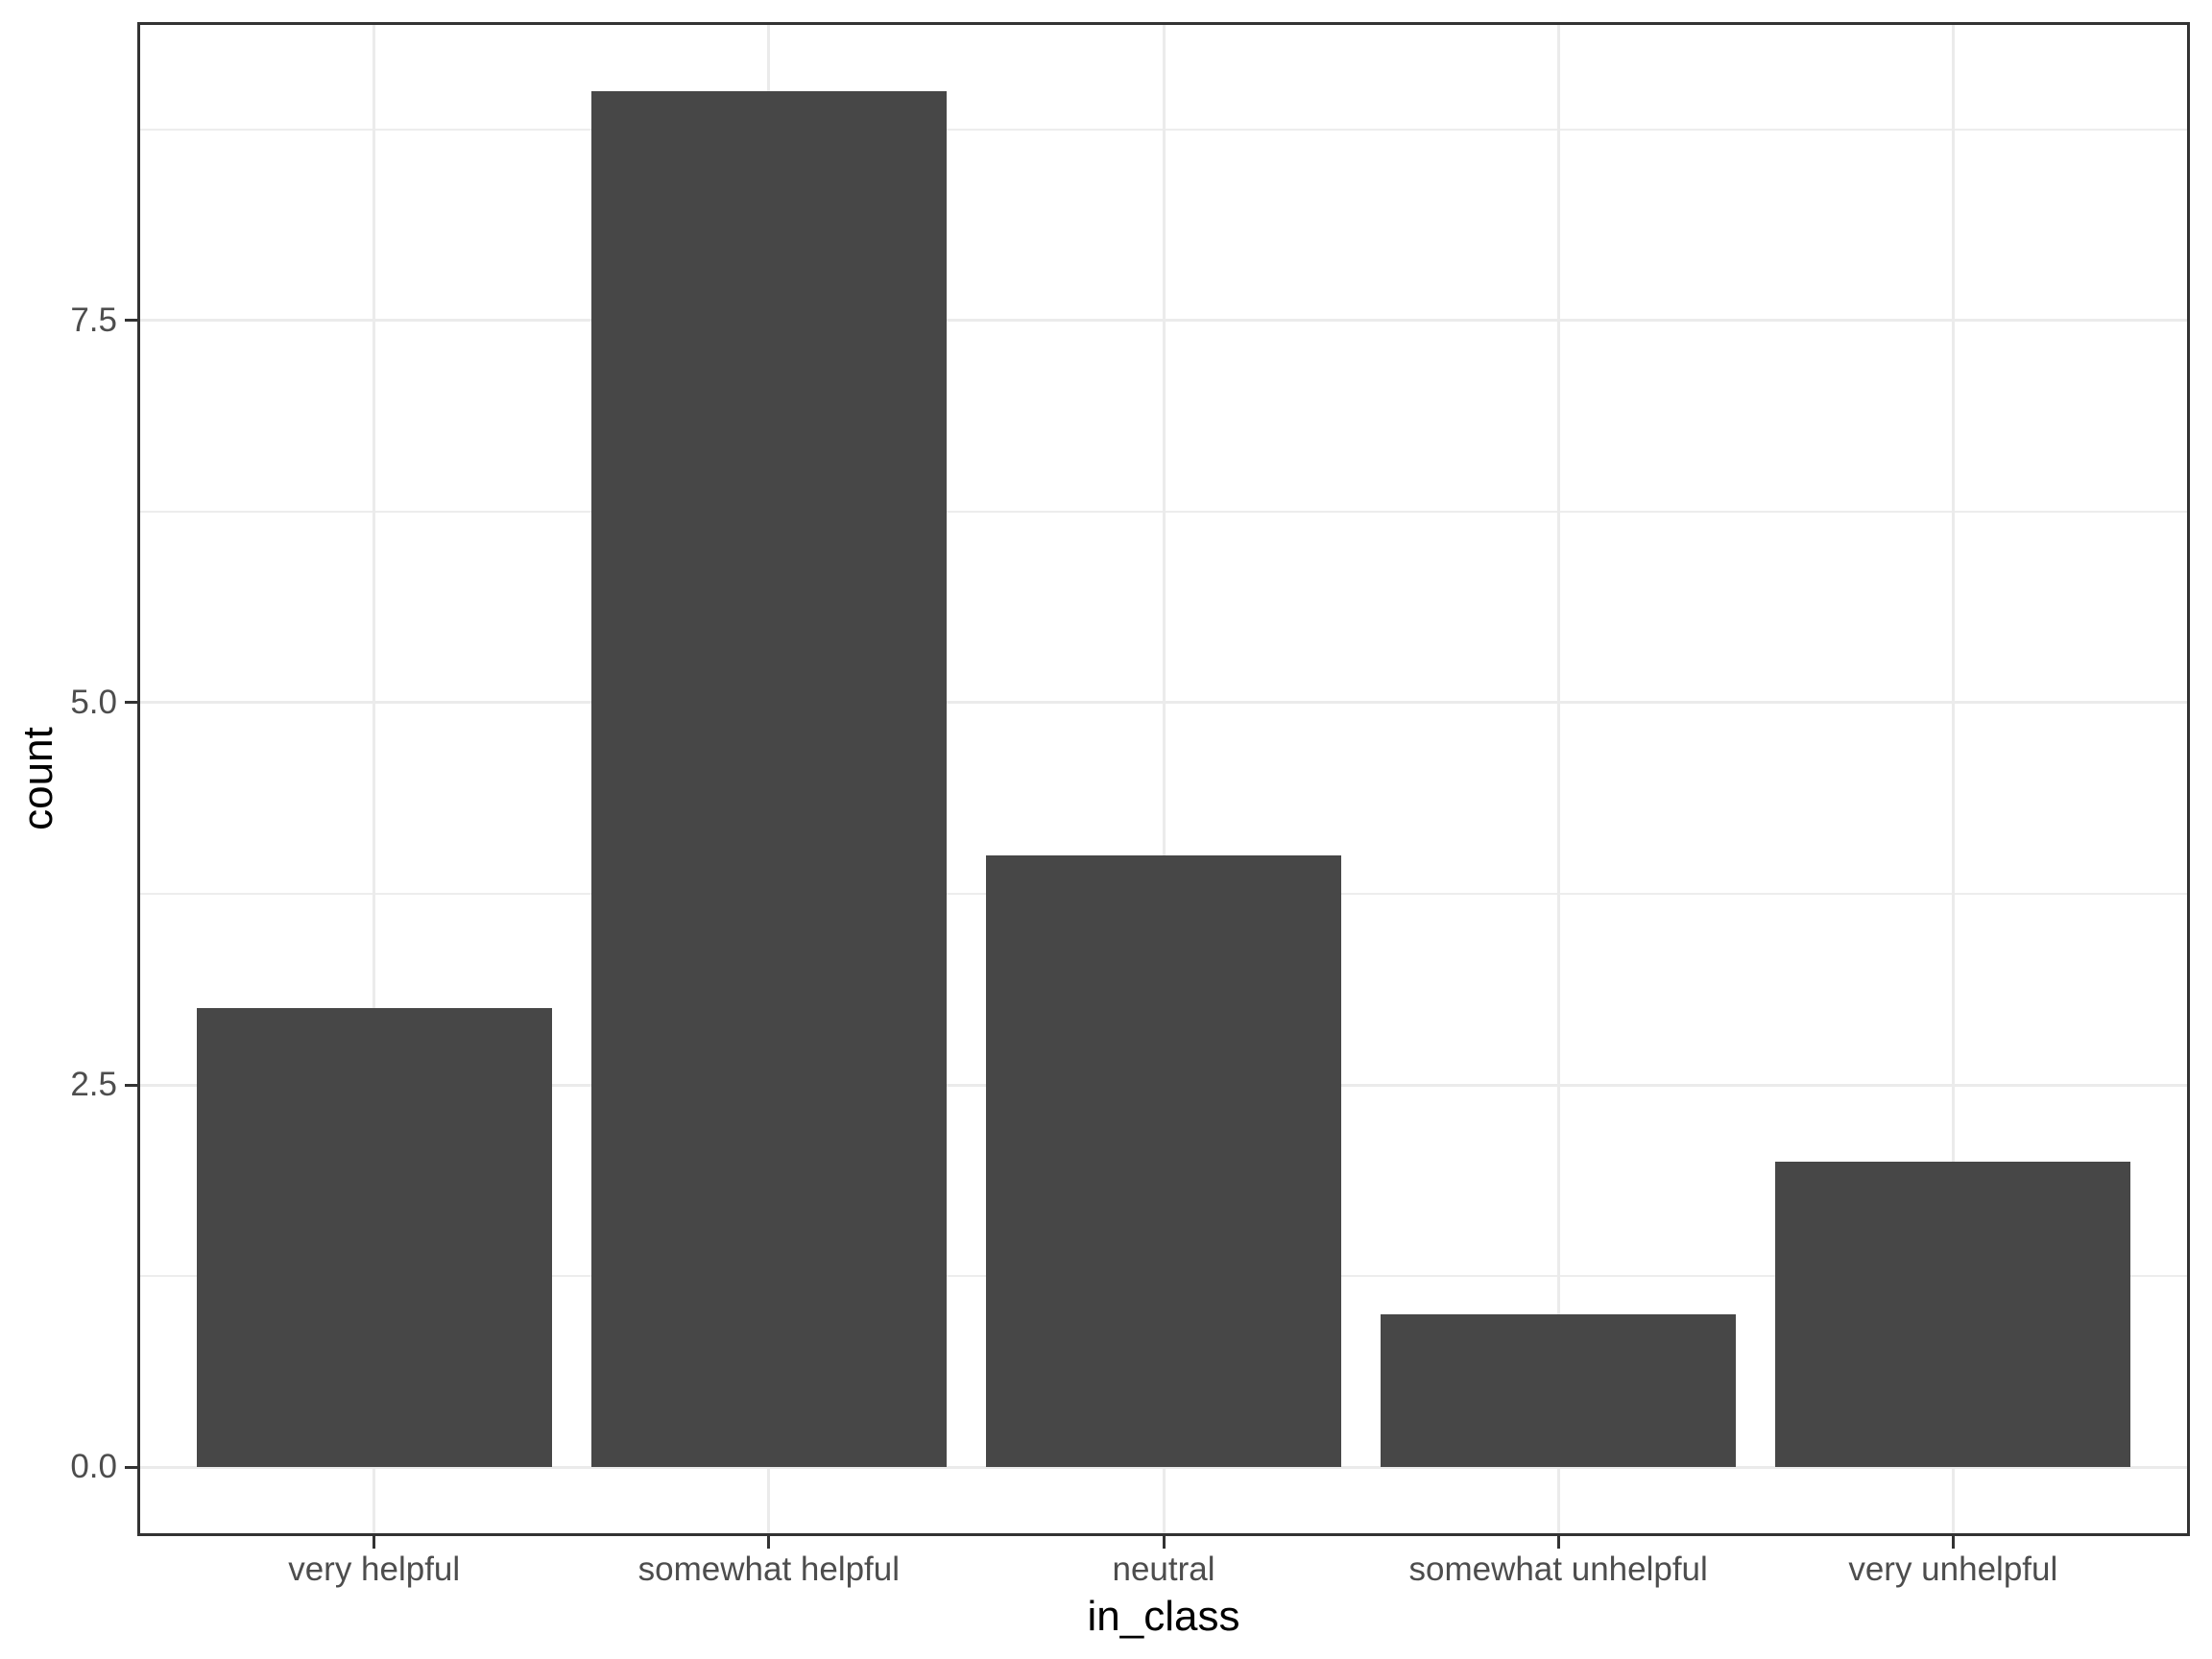 This screenshot has width=2212, height=1659. I want to click on bar-neutral, so click(1163, 1161).